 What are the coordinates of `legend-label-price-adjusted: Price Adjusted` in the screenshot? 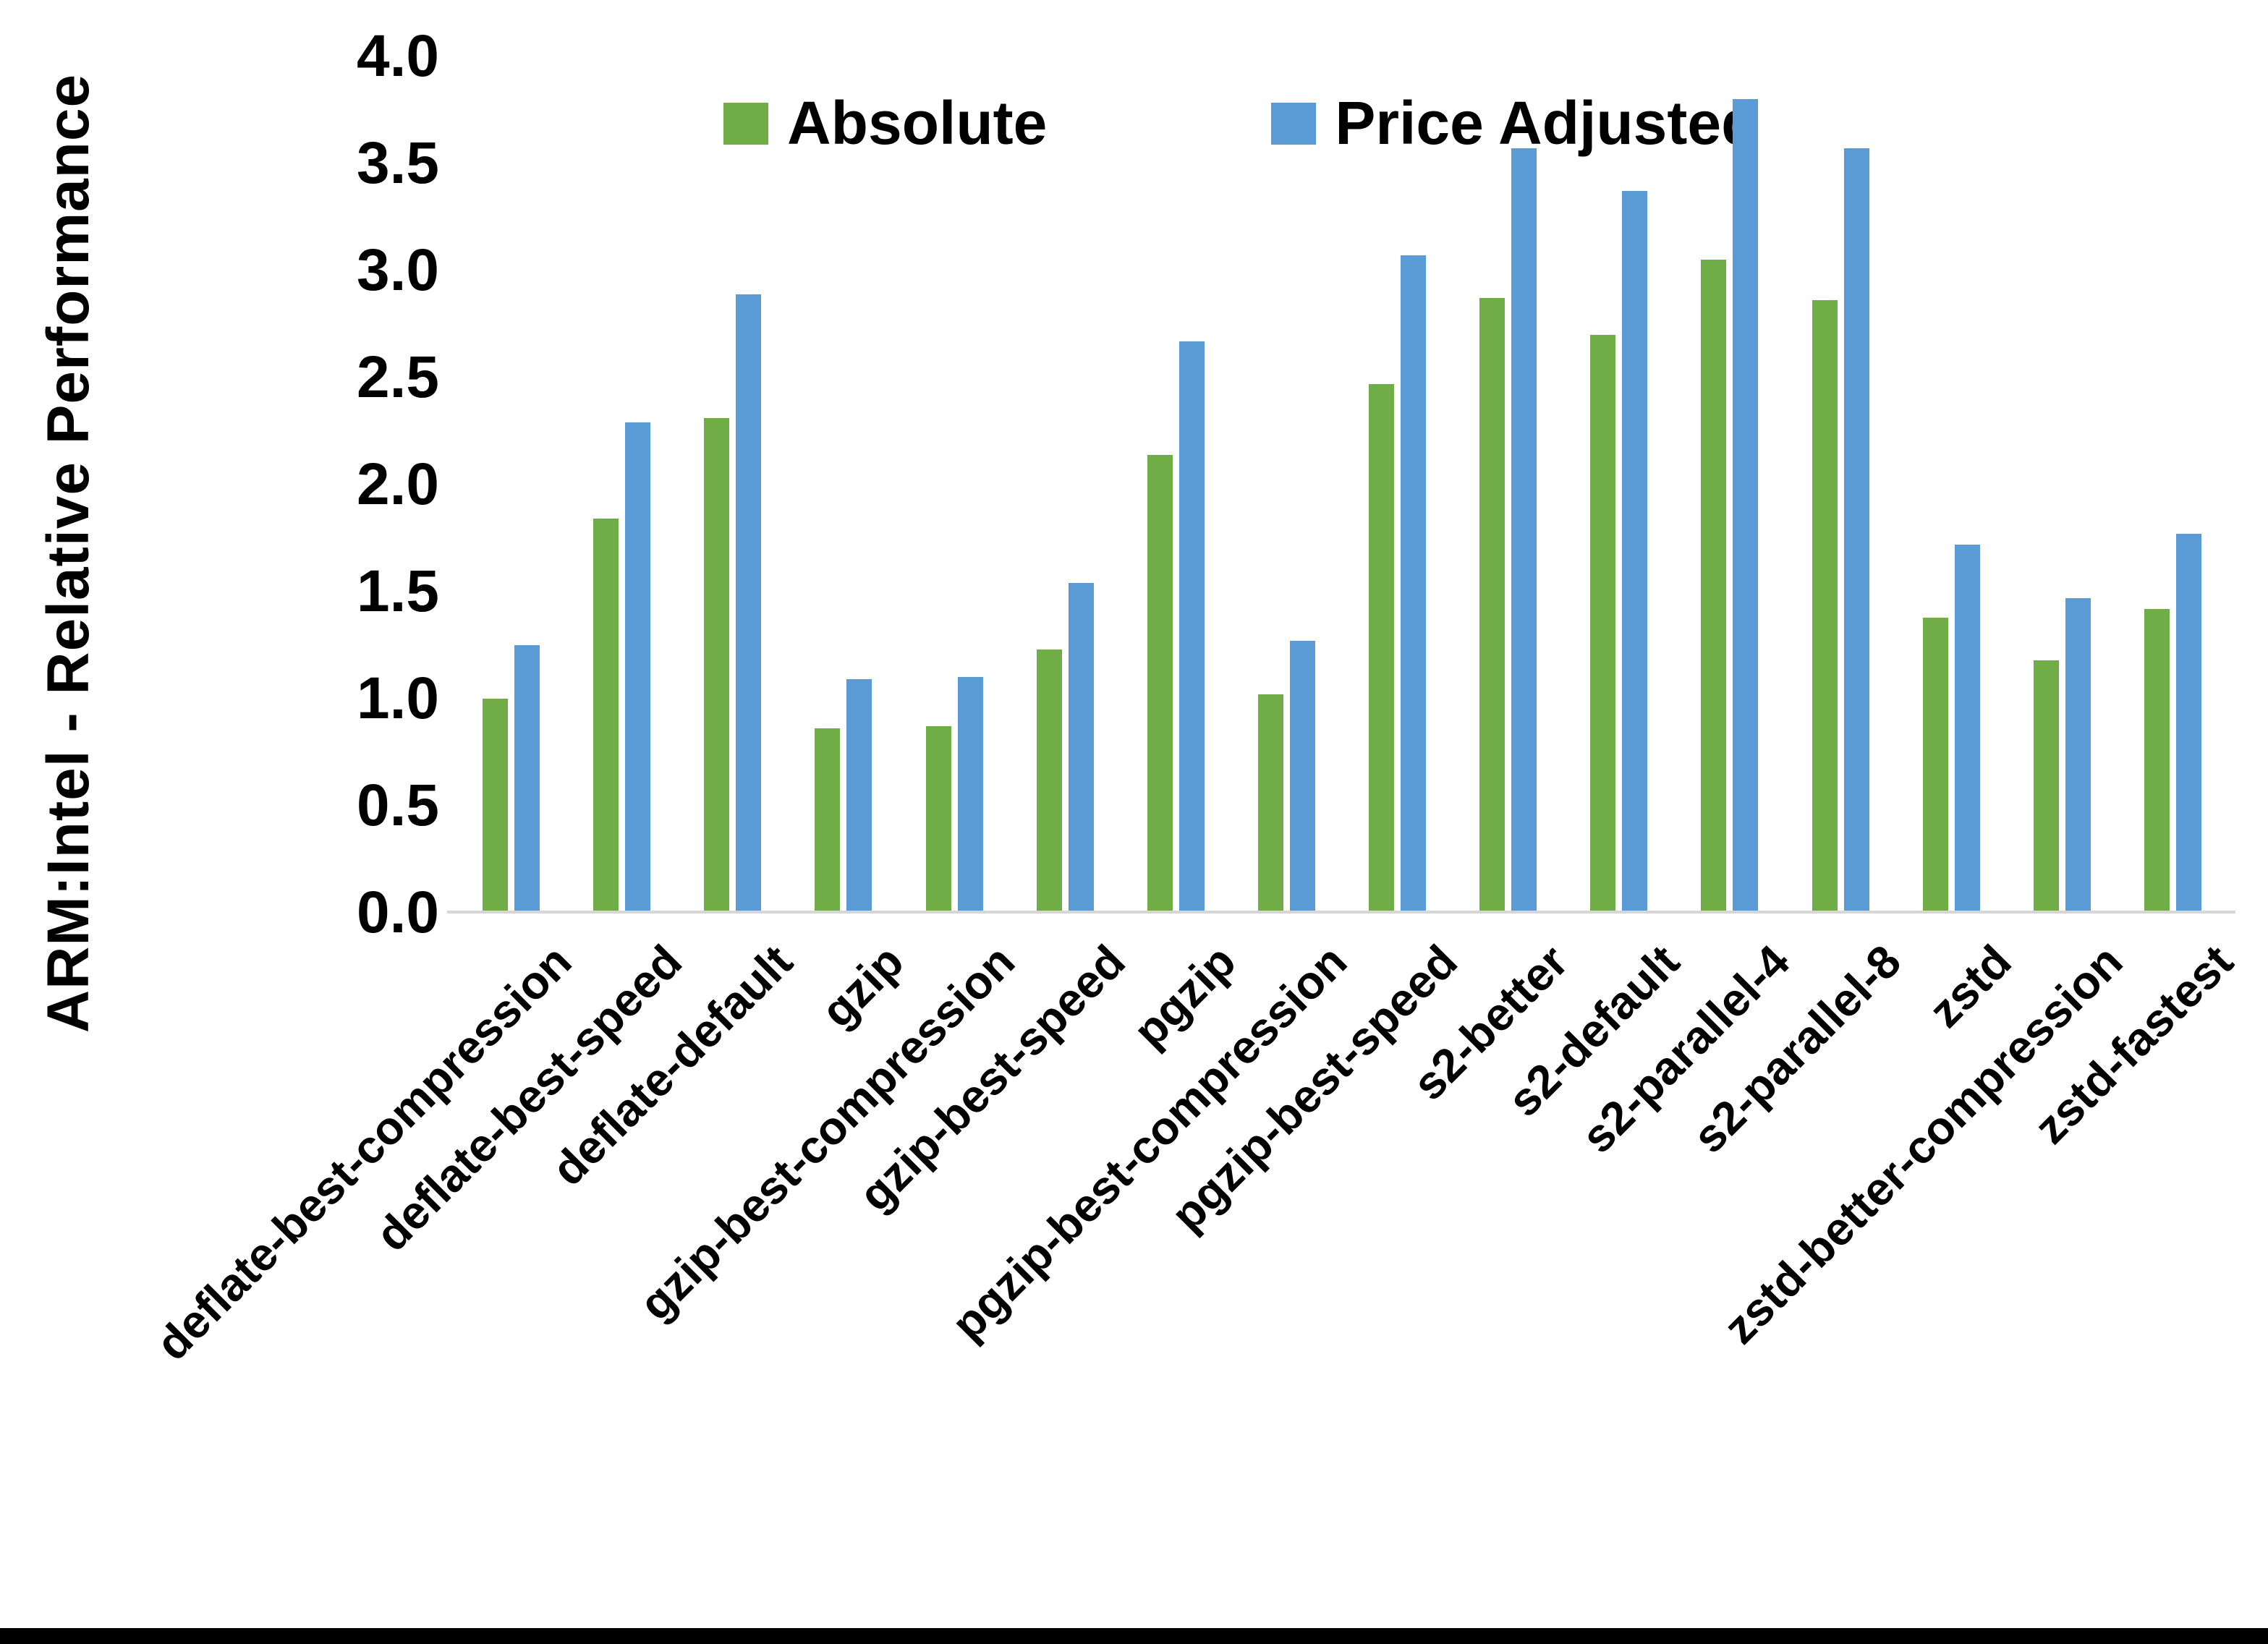 It's located at (1547, 123).